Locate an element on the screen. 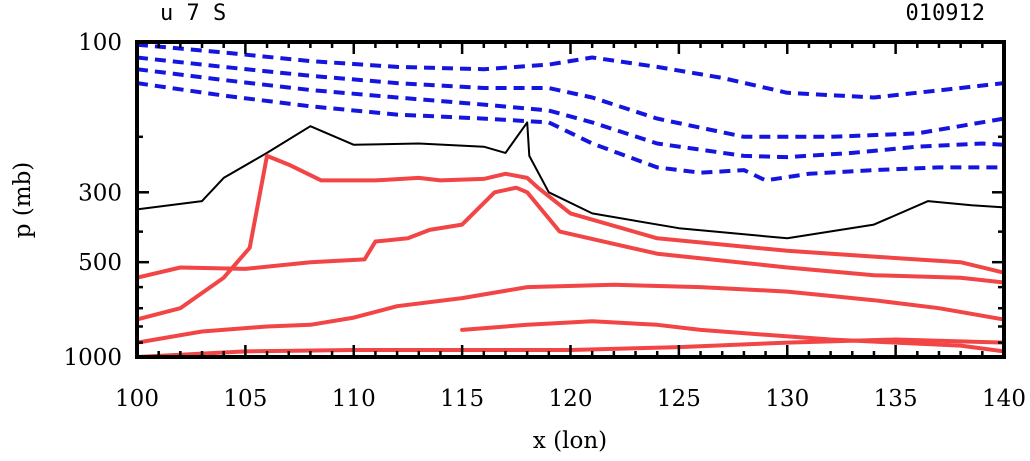 The image size is (1030, 461). x-tick-label: 115 is located at coordinates (462, 399).